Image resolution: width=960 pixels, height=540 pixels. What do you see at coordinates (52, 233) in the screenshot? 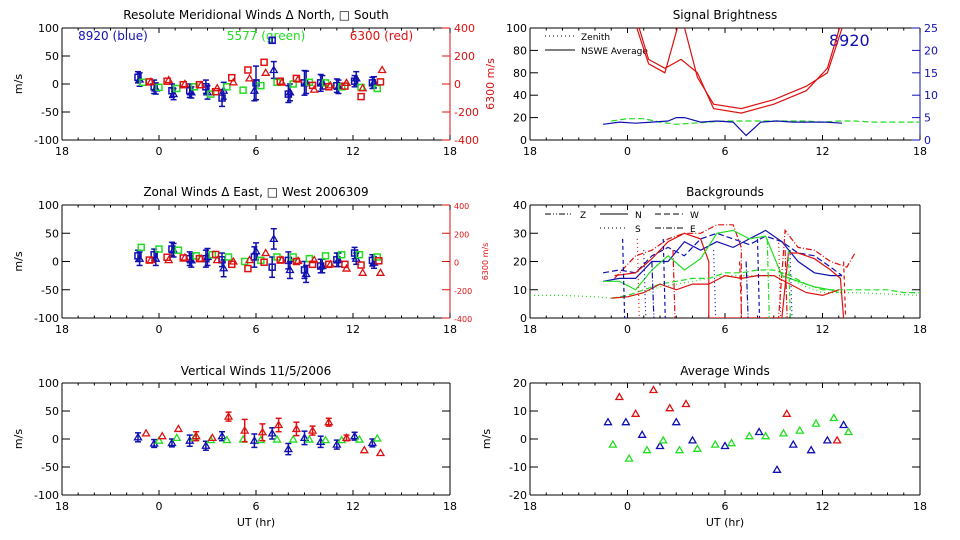
I see `y-tick-label: 50` at bounding box center [52, 233].